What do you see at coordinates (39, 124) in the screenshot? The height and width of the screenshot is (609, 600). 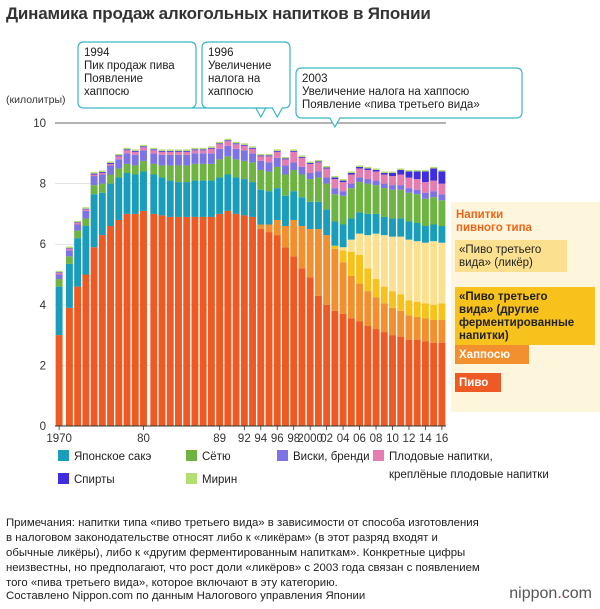 I see `y-tick-label: 10` at bounding box center [39, 124].